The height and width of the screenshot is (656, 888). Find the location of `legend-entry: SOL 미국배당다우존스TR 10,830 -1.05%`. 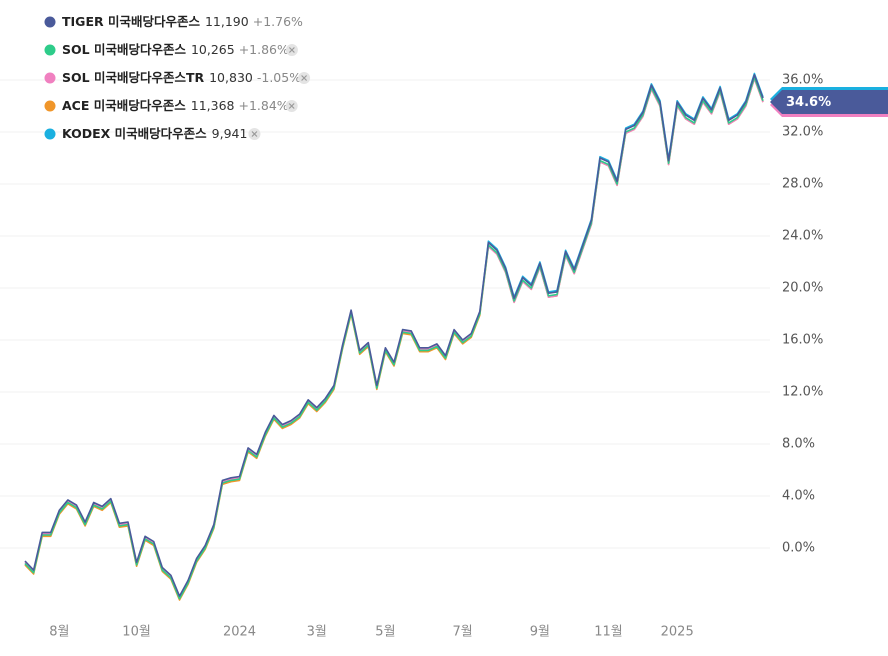

legend-entry: SOL 미국배당다우존스TR 10,830 -1.05% is located at coordinates (181, 77).